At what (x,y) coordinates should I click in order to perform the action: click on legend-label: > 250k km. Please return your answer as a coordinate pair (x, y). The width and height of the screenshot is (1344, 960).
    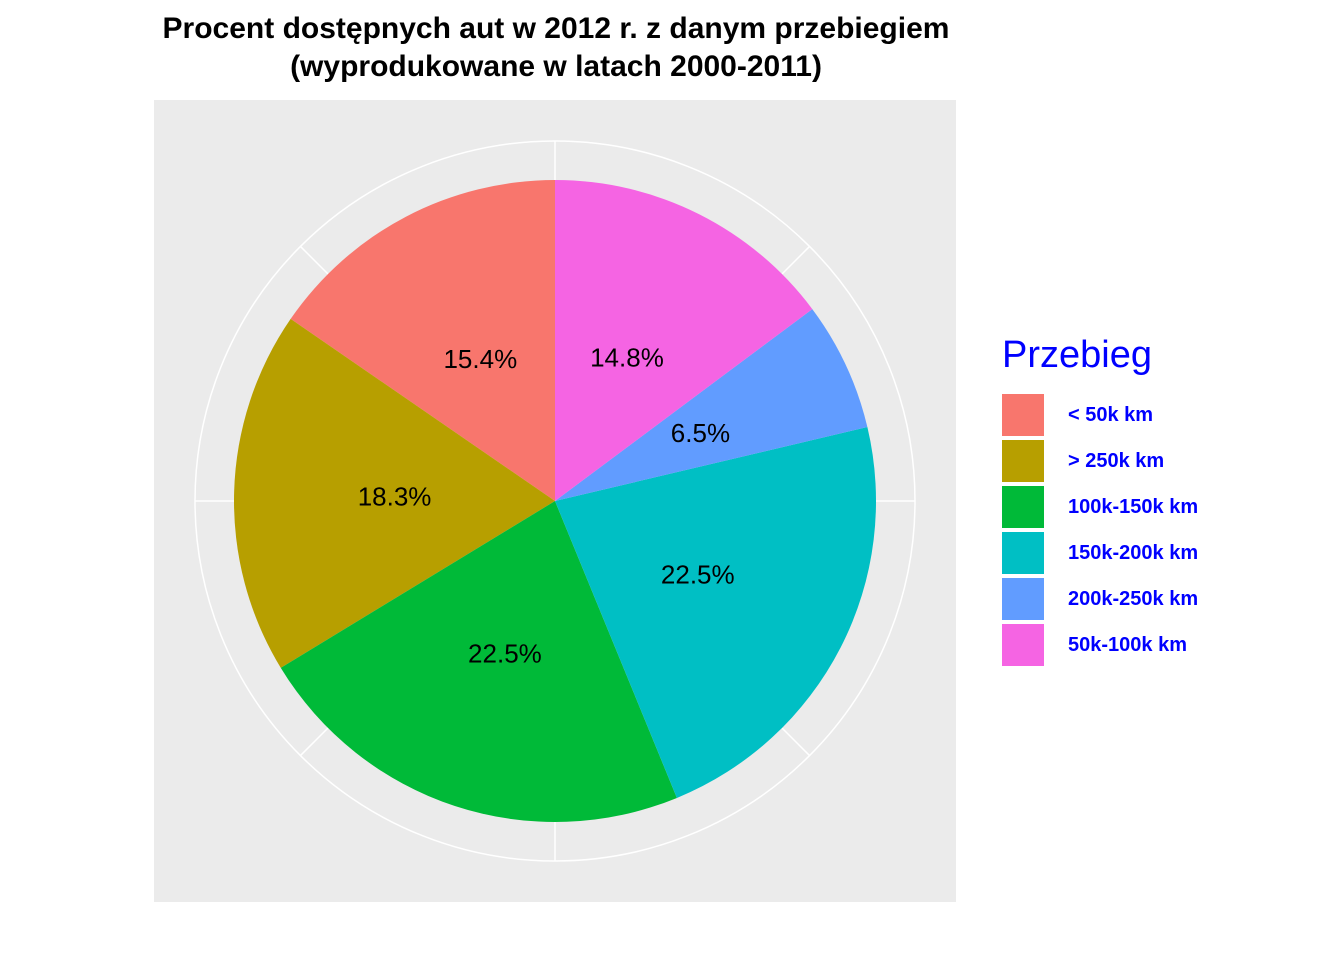
    Looking at the image, I should click on (1116, 460).